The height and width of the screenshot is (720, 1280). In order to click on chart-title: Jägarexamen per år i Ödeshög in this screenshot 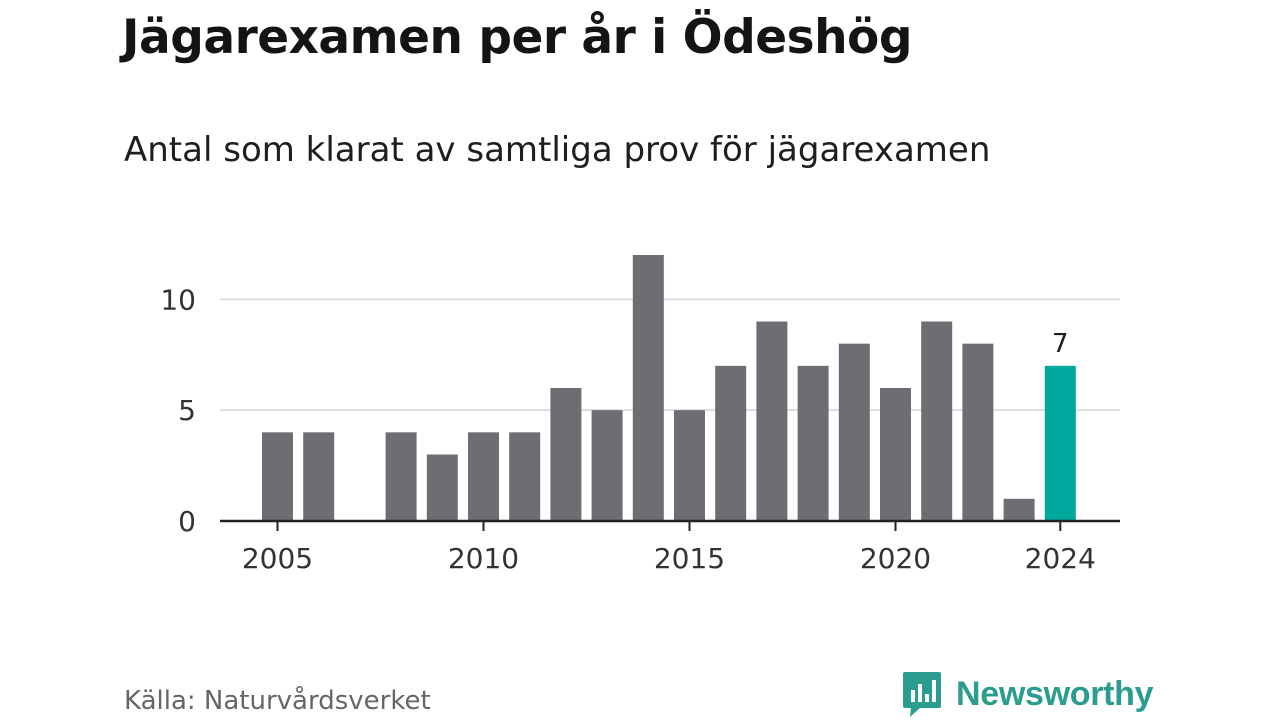, I will do `click(517, 37)`.